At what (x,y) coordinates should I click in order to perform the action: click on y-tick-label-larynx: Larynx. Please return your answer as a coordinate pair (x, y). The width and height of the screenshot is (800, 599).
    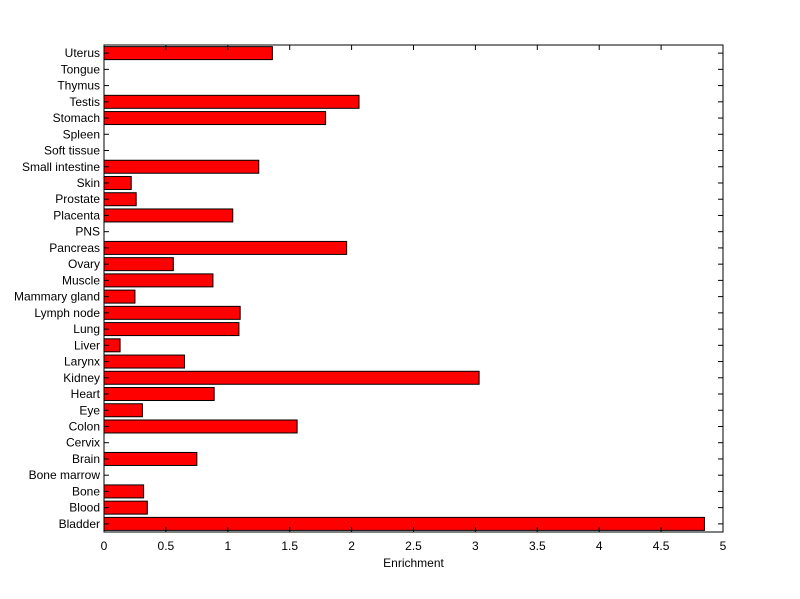
    Looking at the image, I should click on (82, 362).